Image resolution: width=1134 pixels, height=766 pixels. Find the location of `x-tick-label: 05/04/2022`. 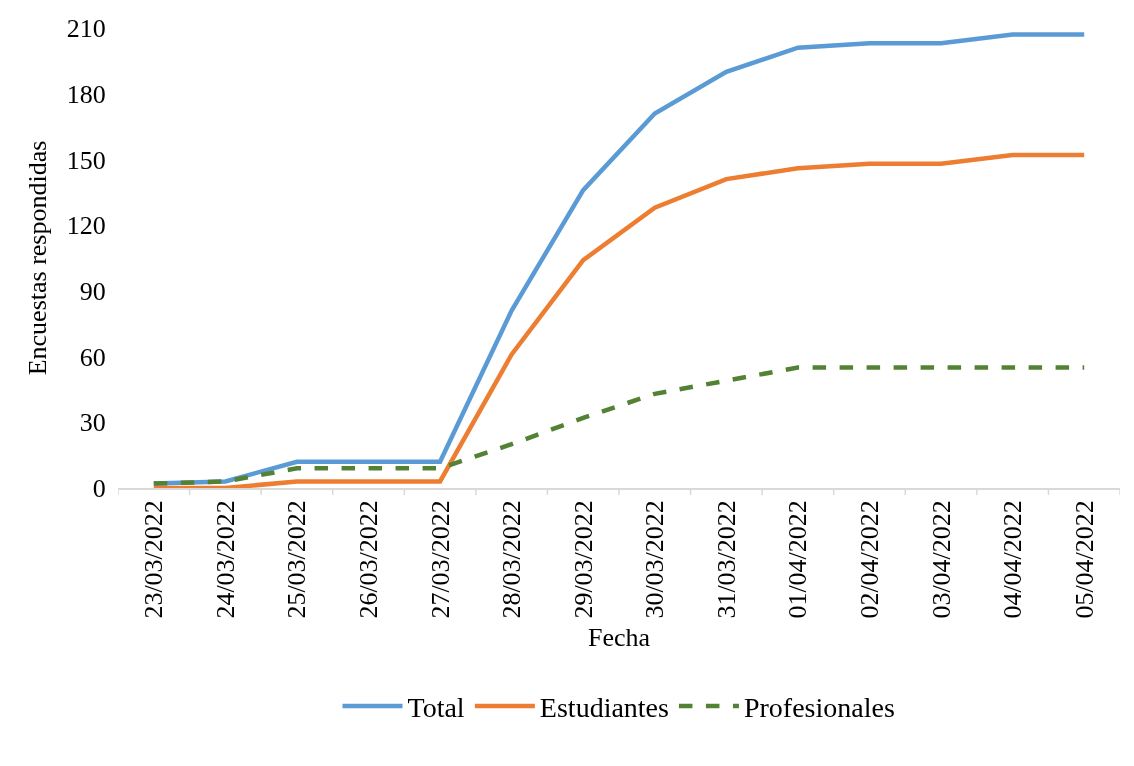

x-tick-label: 05/04/2022 is located at coordinates (1084, 559).